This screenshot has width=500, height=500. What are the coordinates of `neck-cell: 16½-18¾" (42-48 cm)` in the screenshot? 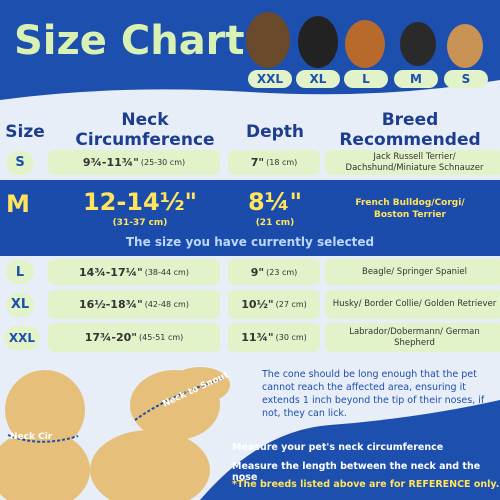 It's located at (134, 304).